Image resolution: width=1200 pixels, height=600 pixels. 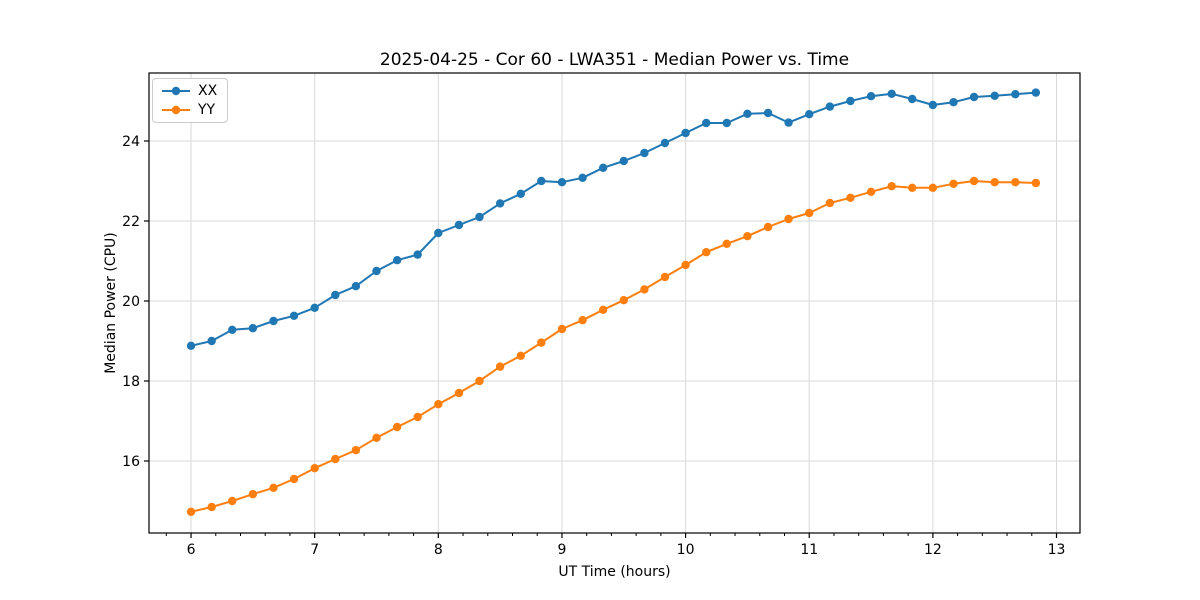 I want to click on legend-label-yy: YY, so click(x=207, y=110).